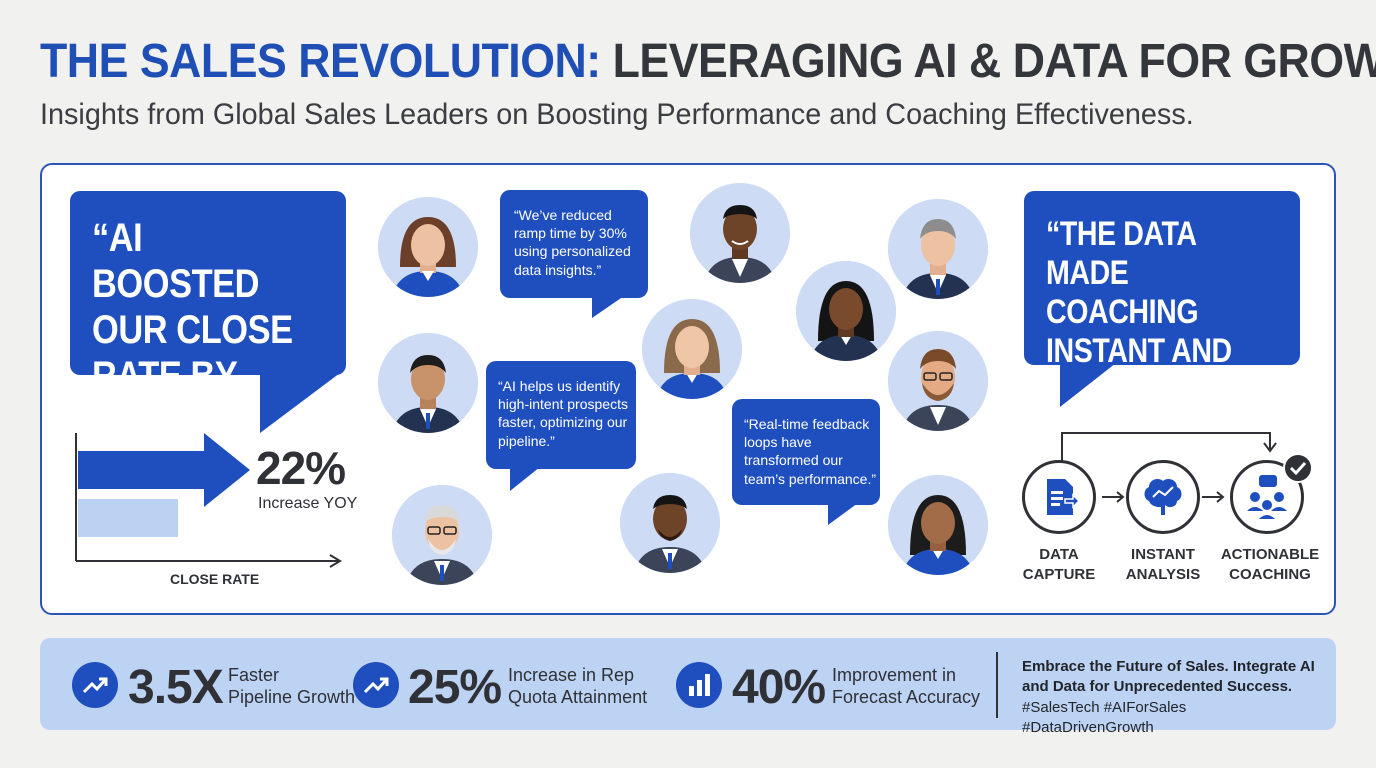 This screenshot has height=768, width=1376. I want to click on close-rate-value: 22%, so click(301, 468).